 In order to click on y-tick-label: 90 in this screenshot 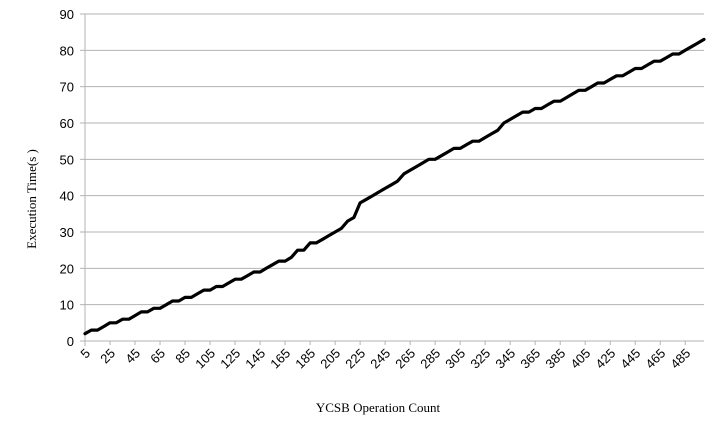, I will do `click(67, 14)`.